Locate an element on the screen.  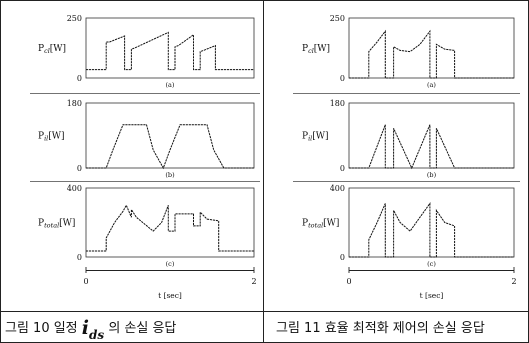
caption-variable-sub: ds is located at coordinates (97, 334).